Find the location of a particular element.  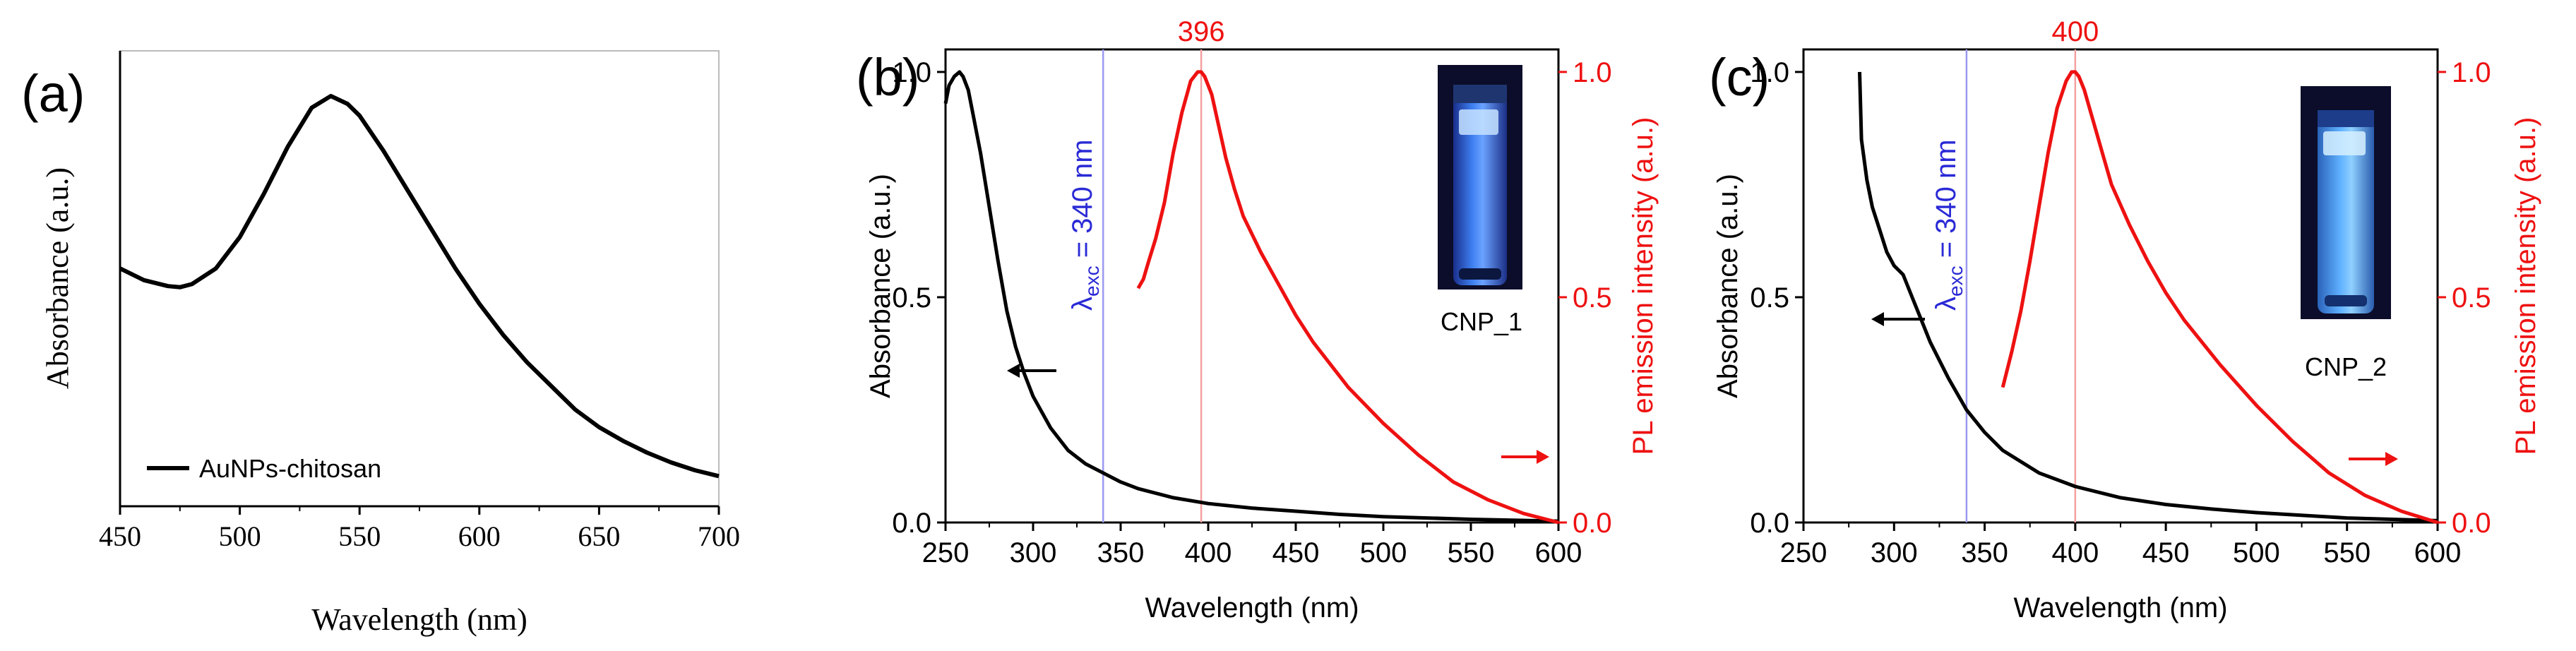

panel-b-x-label: Wavelength (nm) is located at coordinates (1252, 607).